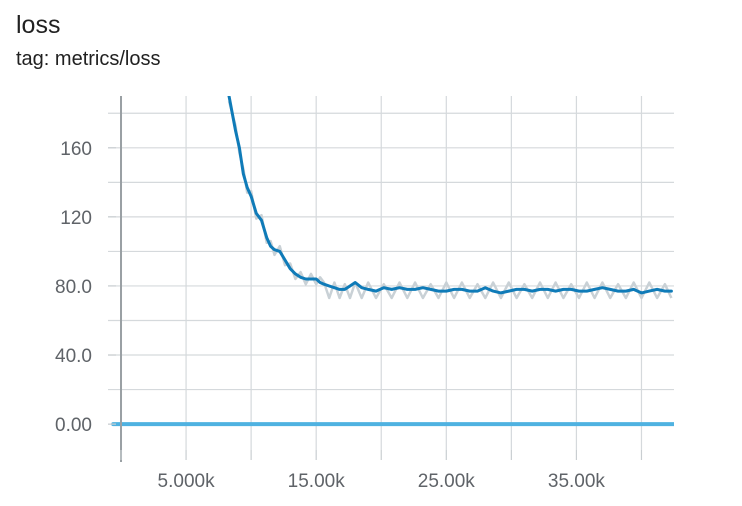 The height and width of the screenshot is (506, 742). I want to click on x-tick-label: 35.00k, so click(577, 481).